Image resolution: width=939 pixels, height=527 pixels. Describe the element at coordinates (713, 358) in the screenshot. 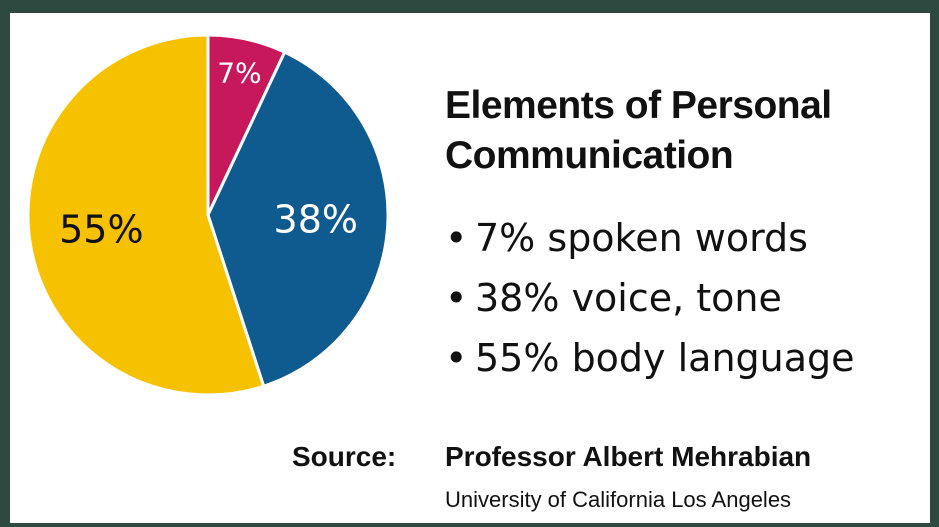

I see `legend-label: body language` at that location.